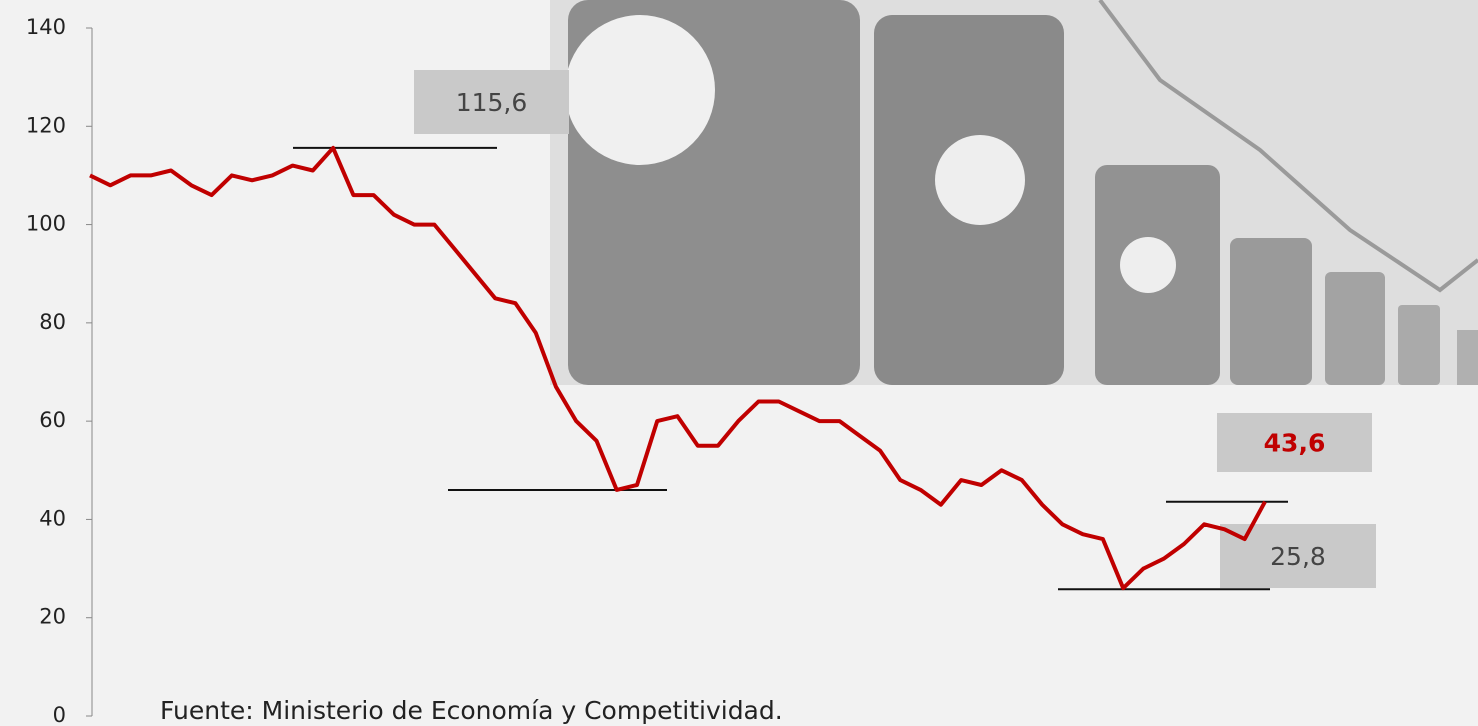 This screenshot has height=726, width=1478. I want to click on annotation-label: 25,8, so click(1298, 556).